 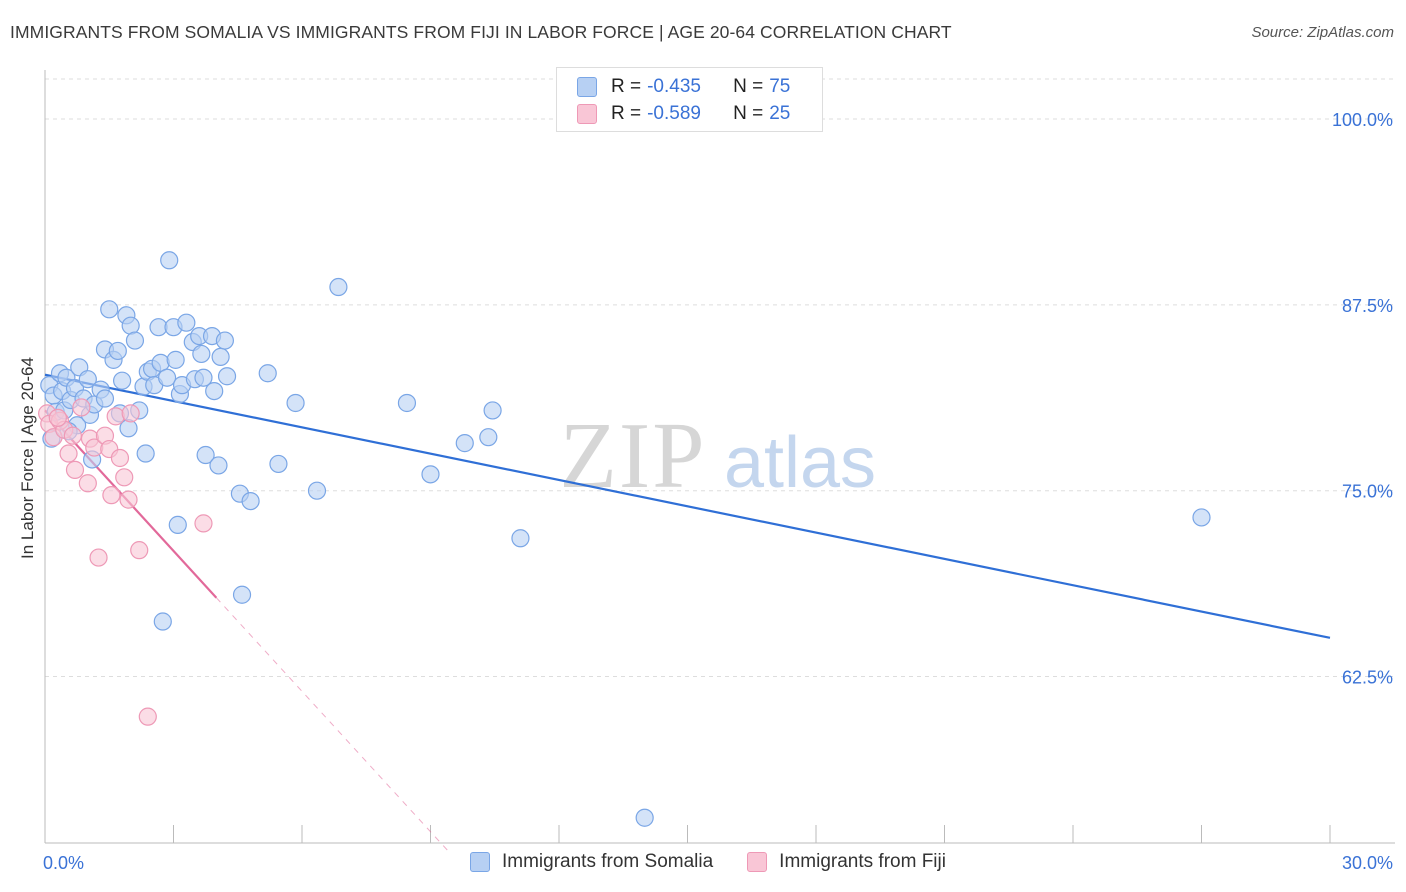 I want to click on legend-item-somalia: Immigrants from Somalia, so click(x=591, y=862).